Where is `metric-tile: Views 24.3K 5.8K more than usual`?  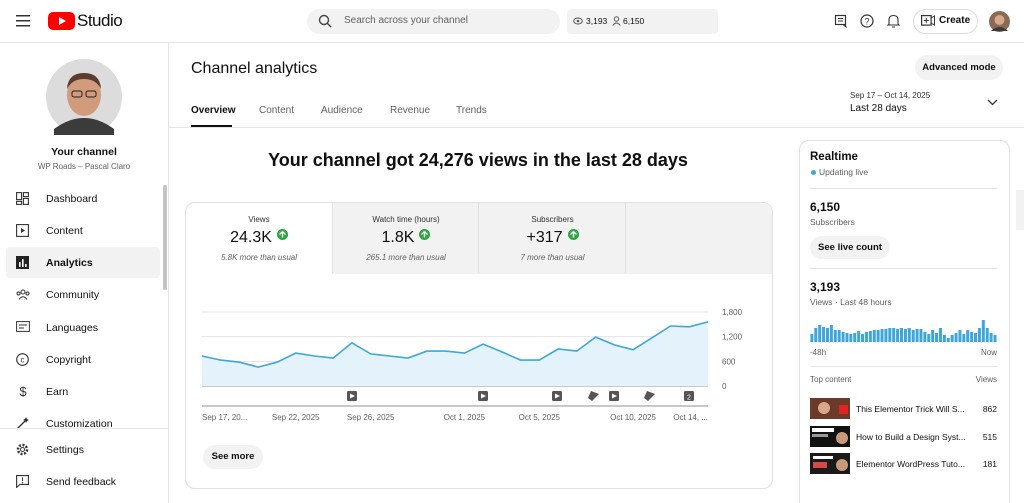 metric-tile: Views 24.3K 5.8K more than usual is located at coordinates (259, 238).